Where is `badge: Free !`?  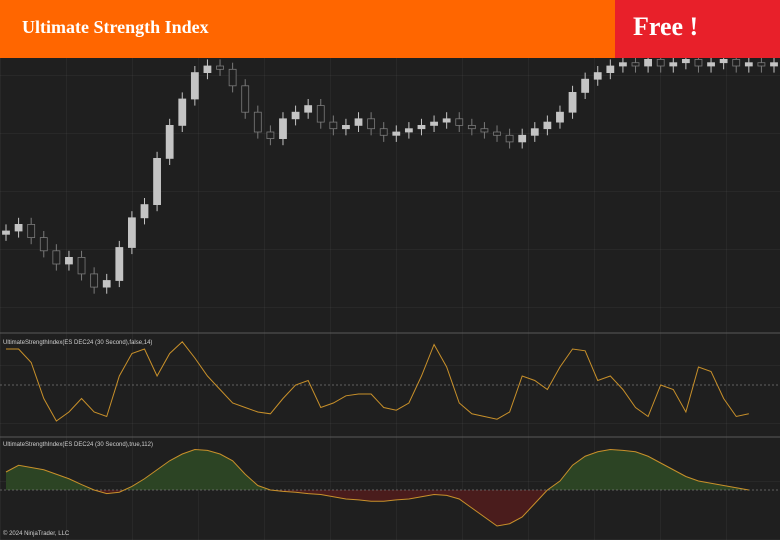 badge: Free ! is located at coordinates (697, 29).